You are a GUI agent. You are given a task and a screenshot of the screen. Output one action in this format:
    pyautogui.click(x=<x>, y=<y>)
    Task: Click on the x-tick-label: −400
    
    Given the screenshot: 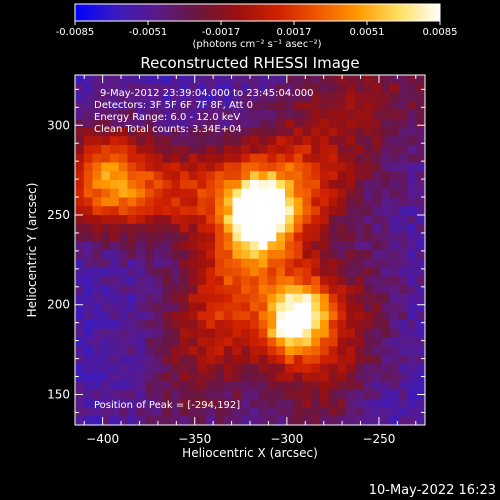 What is the action you would take?
    pyautogui.click(x=102, y=439)
    